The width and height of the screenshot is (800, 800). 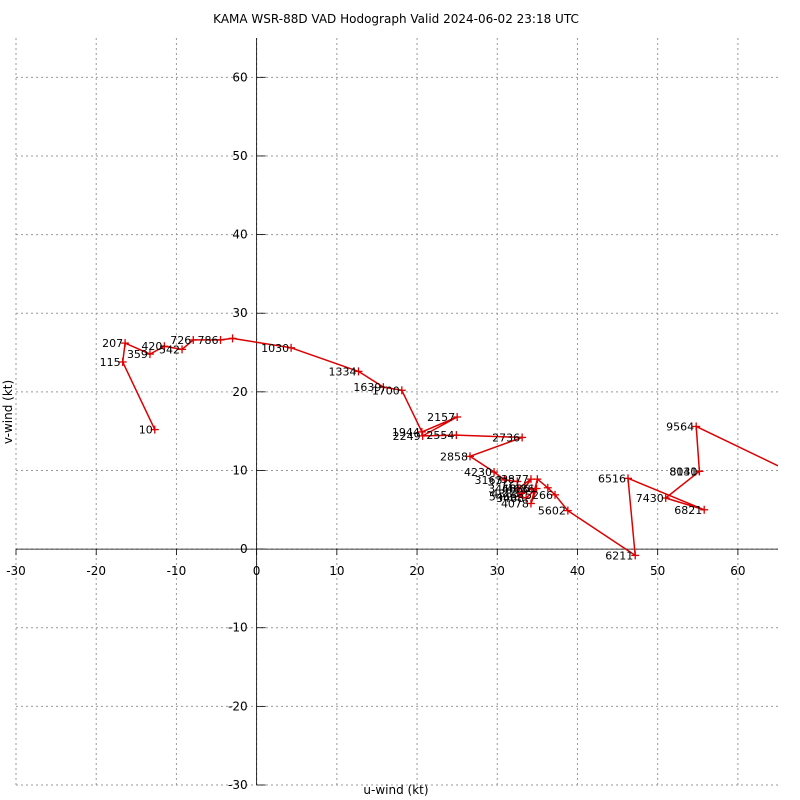 I want to click on height-label: 4078, so click(x=515, y=503).